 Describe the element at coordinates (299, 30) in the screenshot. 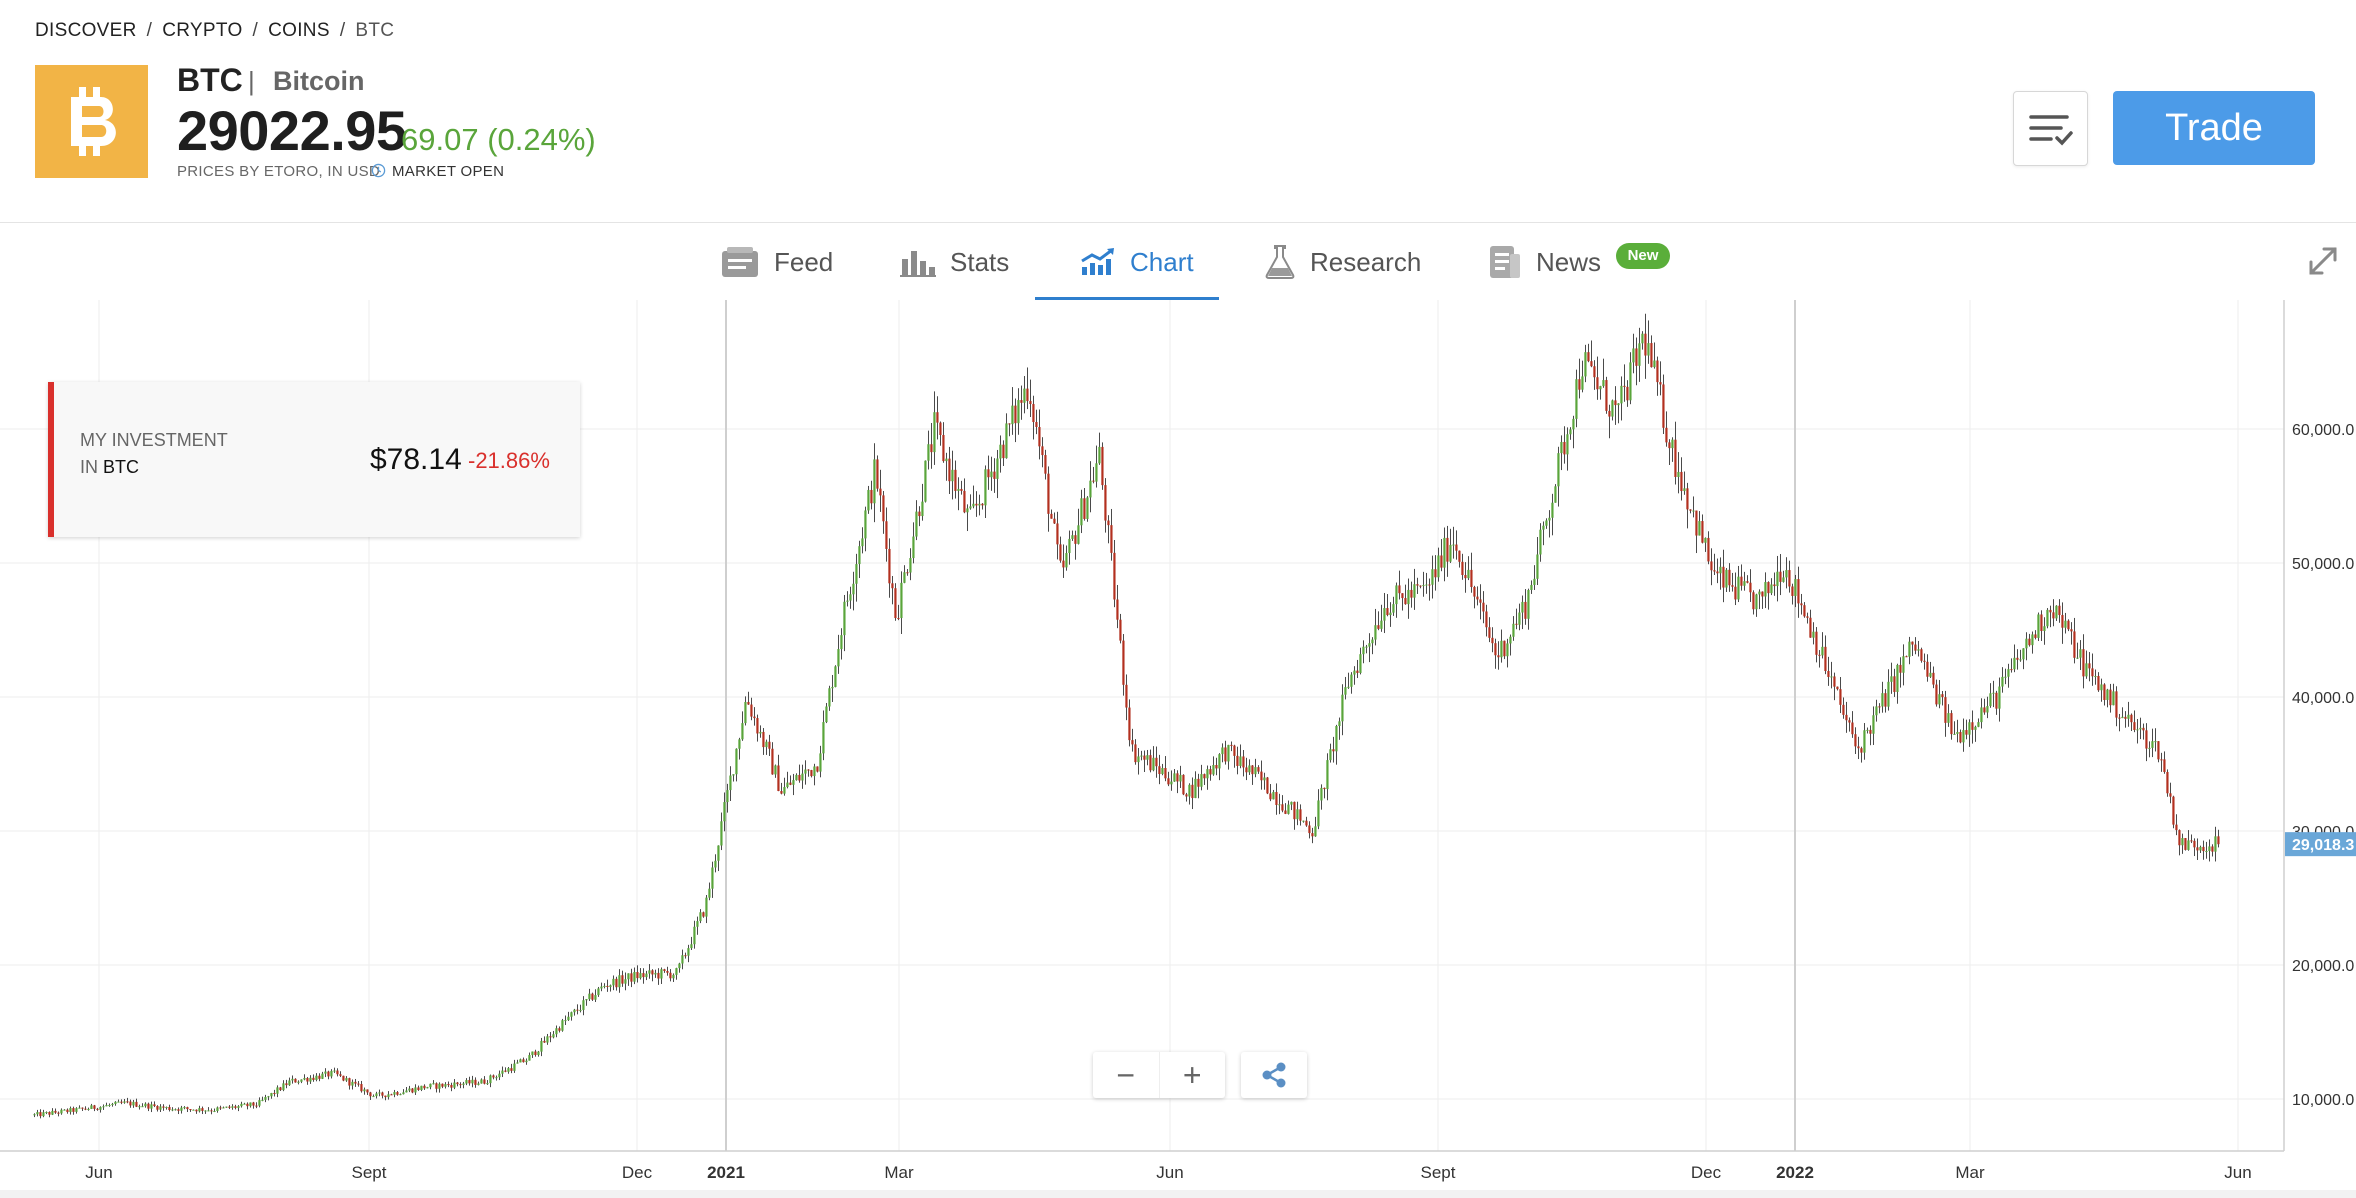

I see `breadcrumb-coins: COINS` at that location.